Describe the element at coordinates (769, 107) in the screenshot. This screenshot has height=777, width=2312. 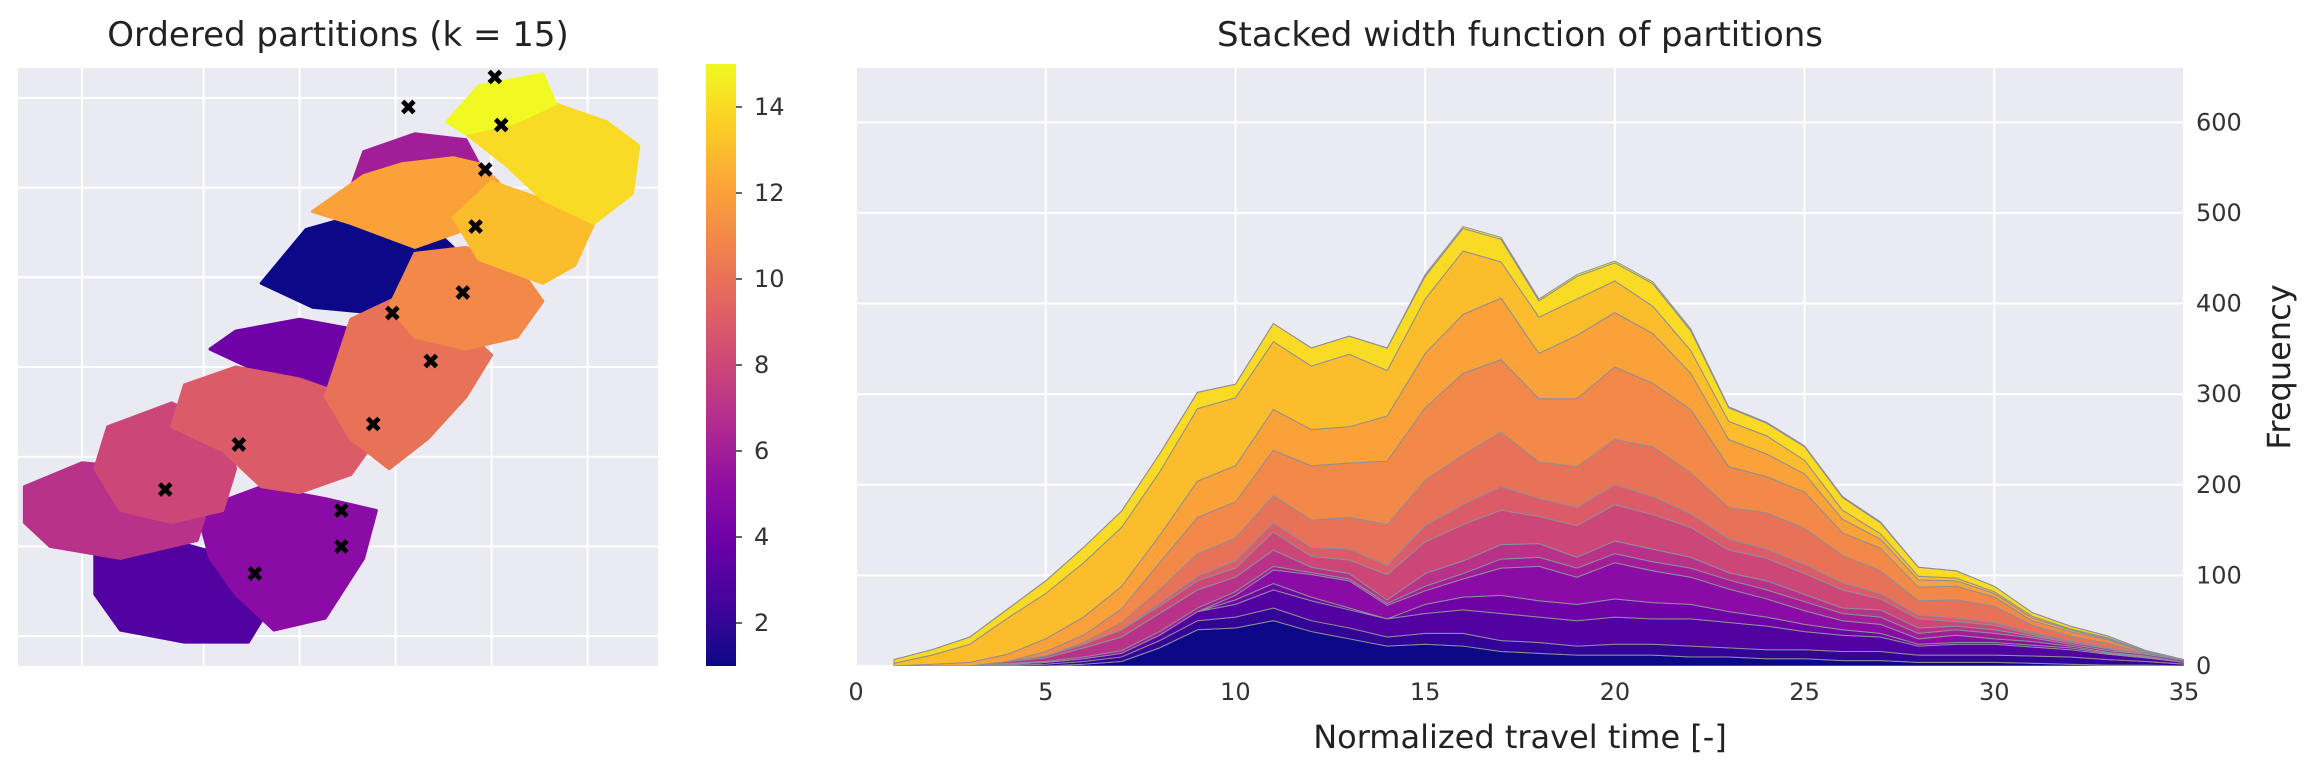
I see `colorbar-tick-label: 14` at that location.